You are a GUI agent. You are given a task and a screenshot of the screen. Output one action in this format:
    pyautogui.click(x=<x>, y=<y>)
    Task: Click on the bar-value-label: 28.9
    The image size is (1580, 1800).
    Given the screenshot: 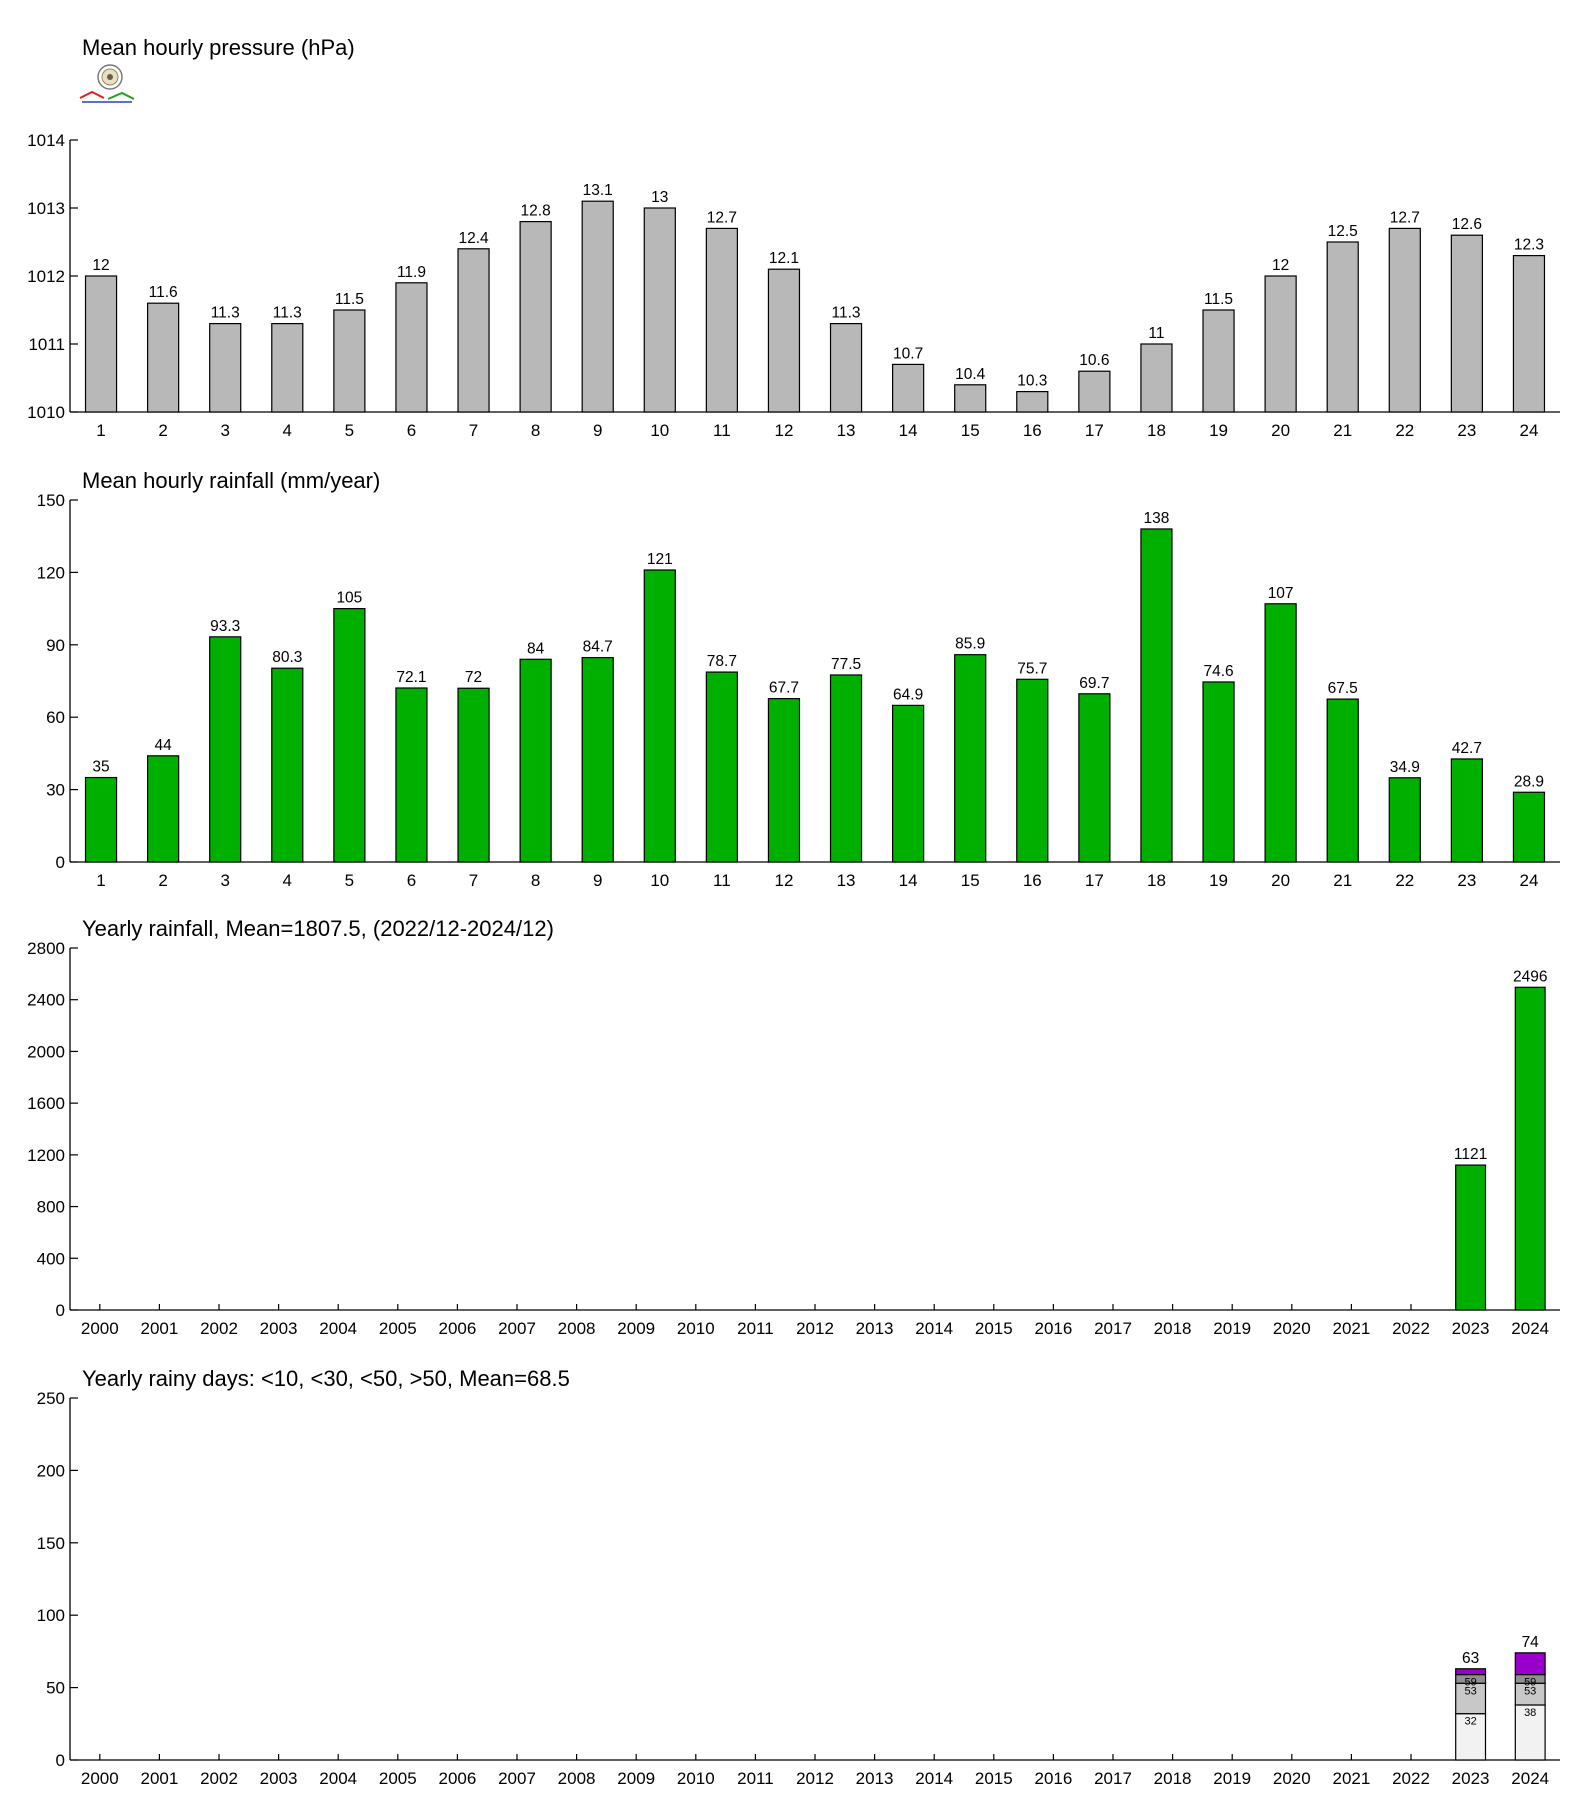 What is the action you would take?
    pyautogui.click(x=1529, y=781)
    